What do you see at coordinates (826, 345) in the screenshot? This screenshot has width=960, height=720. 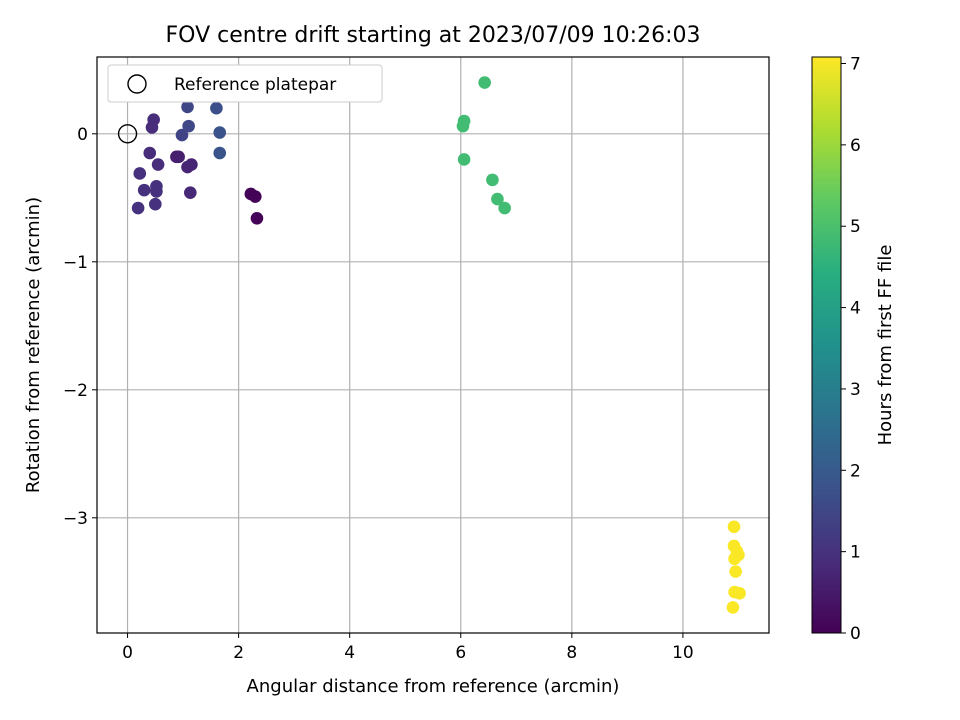 I see `colorbar-gradient` at bounding box center [826, 345].